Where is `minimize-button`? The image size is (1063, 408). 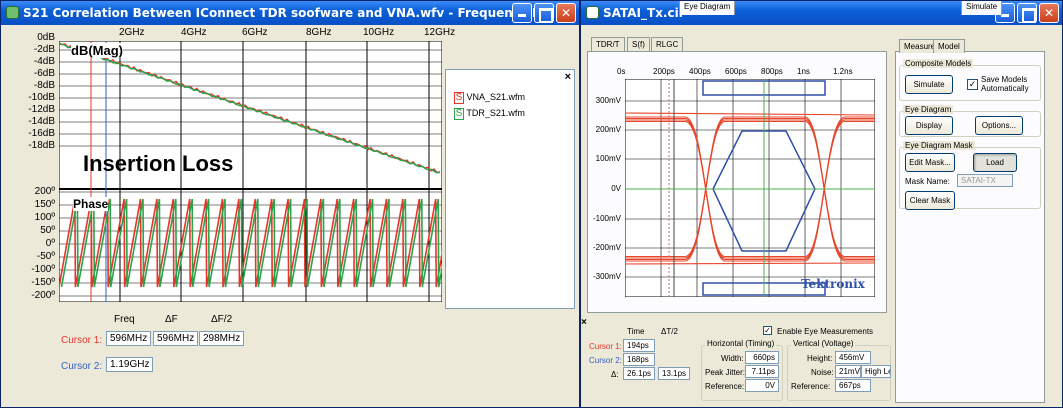 minimize-button is located at coordinates (522, 13).